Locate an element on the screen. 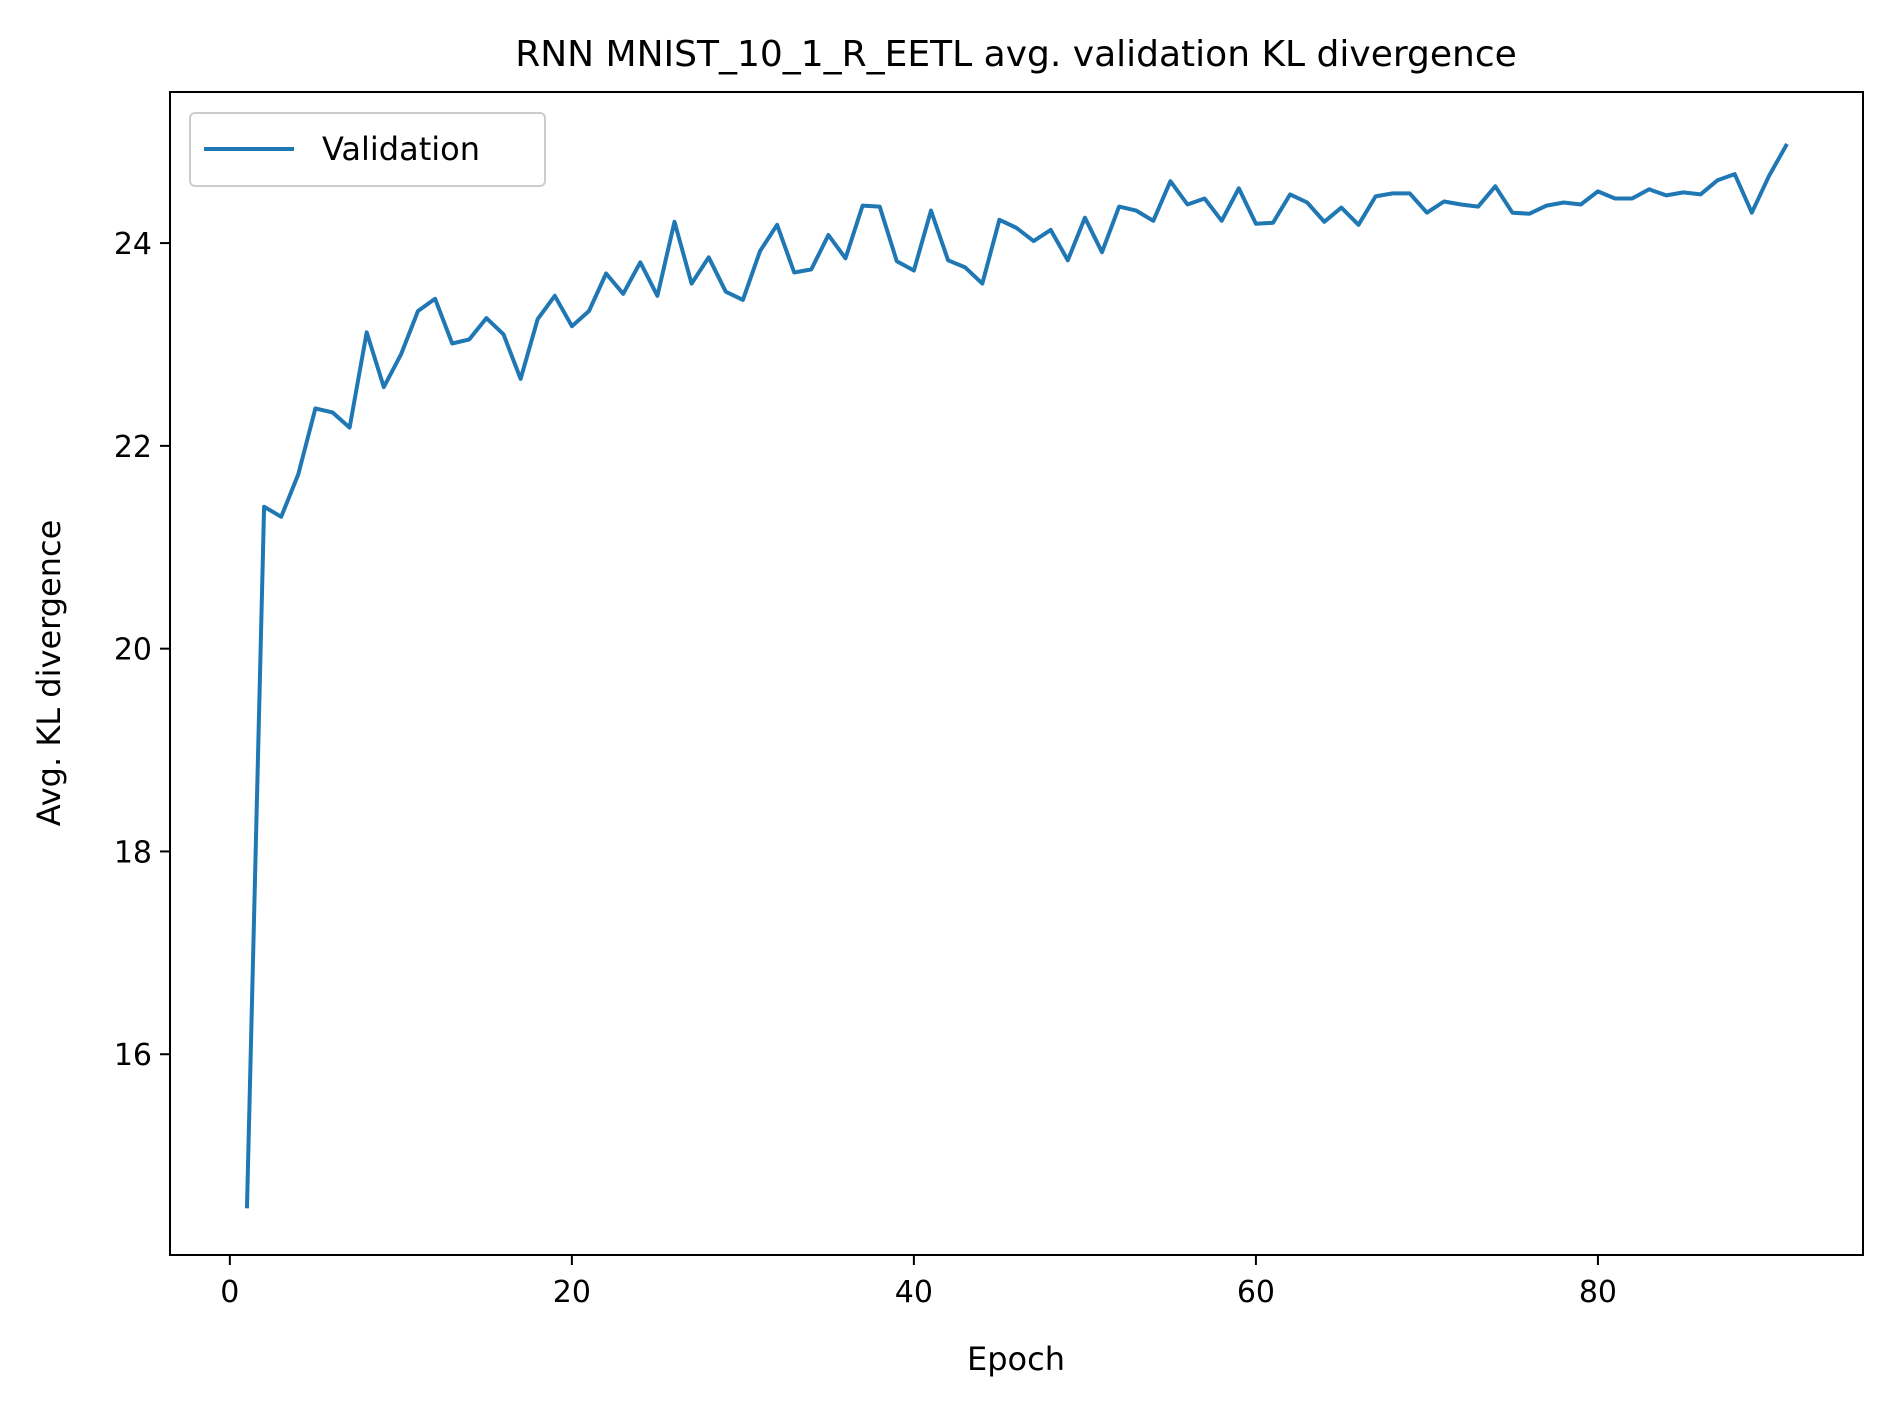 This screenshot has width=1887, height=1408. x-tick-label: 60 is located at coordinates (1256, 1292).